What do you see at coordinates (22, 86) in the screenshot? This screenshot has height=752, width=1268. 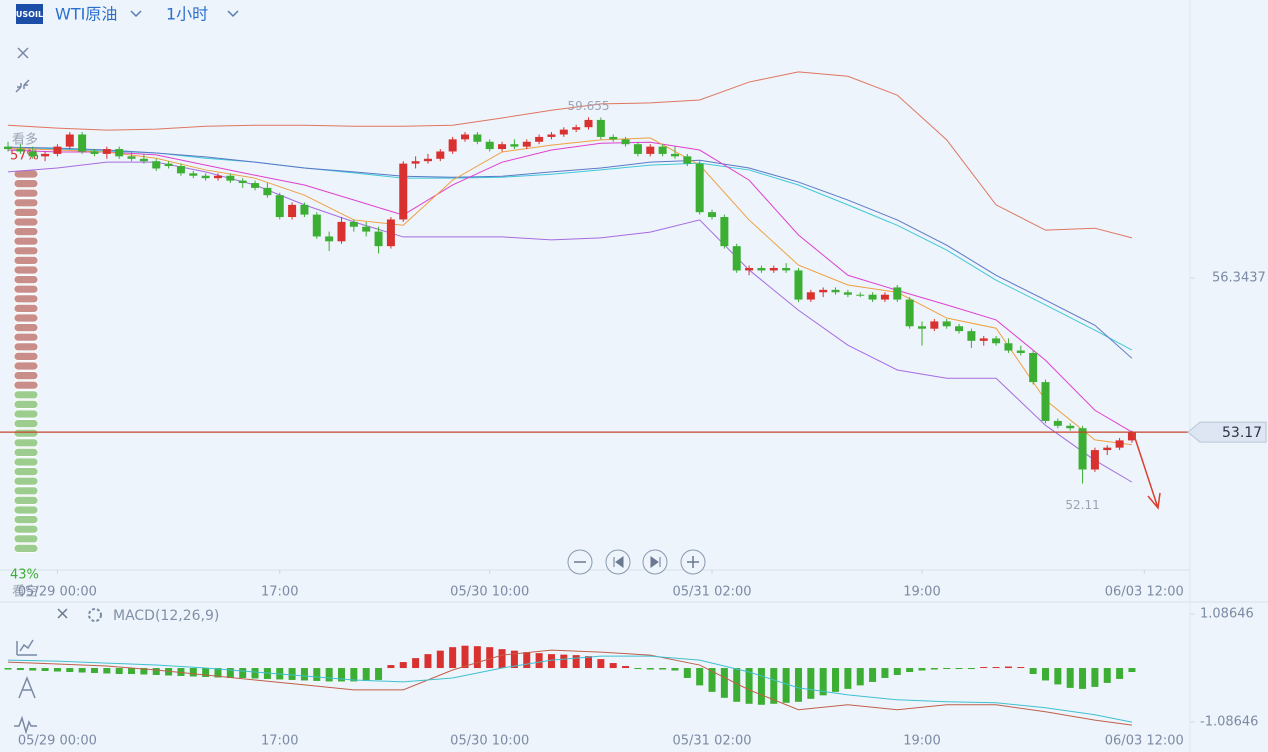 I see `collapse-icon` at bounding box center [22, 86].